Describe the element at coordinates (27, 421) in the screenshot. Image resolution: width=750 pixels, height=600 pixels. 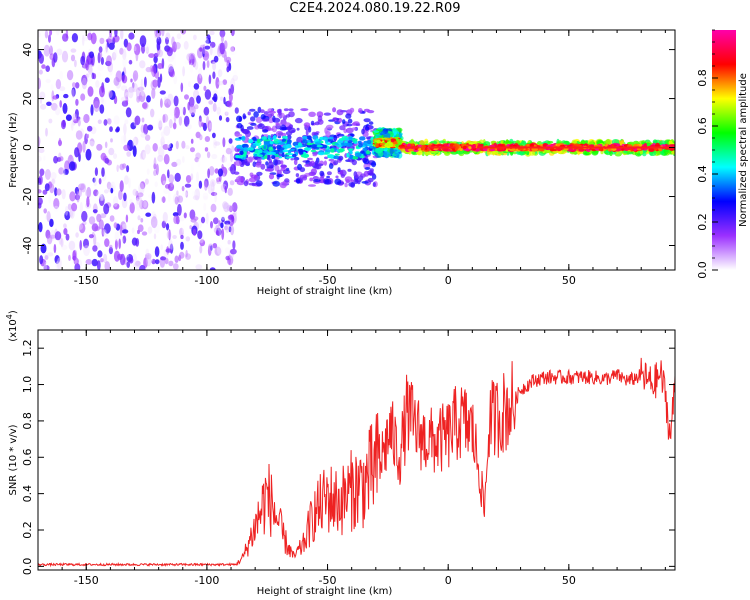
I see `snr-ytick-label: 0.8` at that location.